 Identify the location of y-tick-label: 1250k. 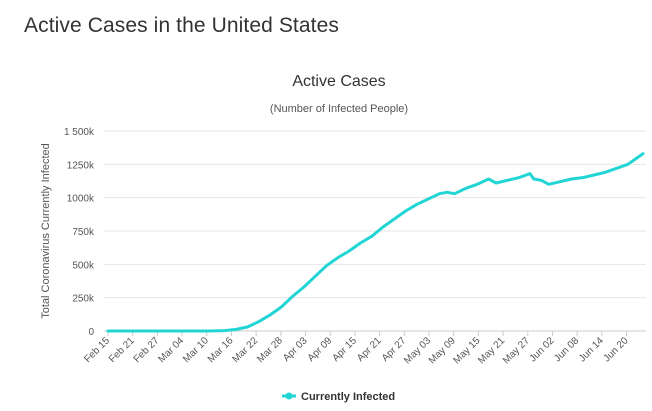
(81, 165).